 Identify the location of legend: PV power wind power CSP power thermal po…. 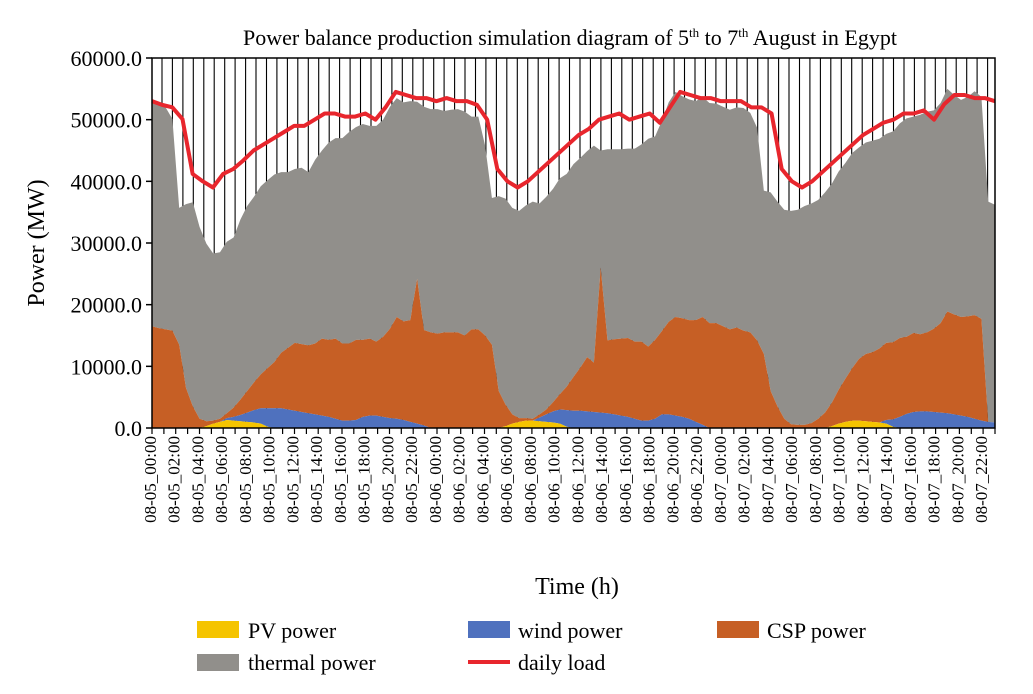
(531, 646).